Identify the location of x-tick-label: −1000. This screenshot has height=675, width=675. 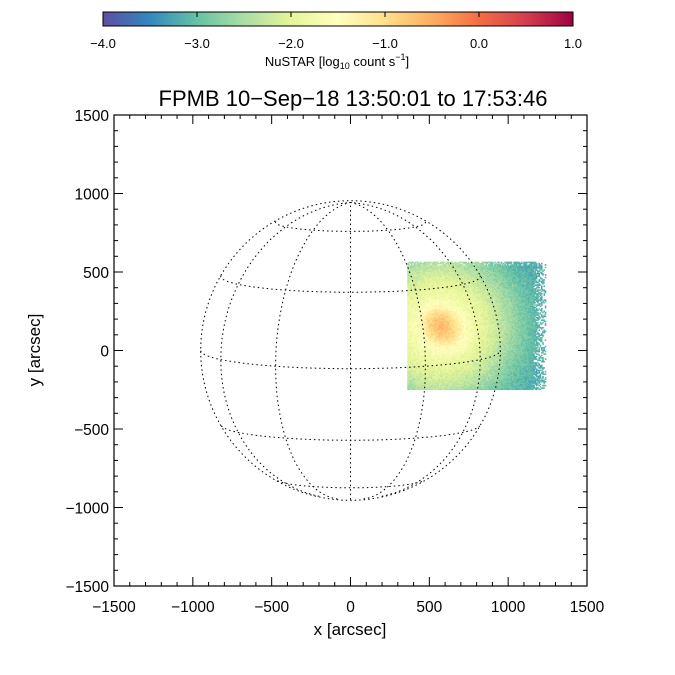
(193, 607).